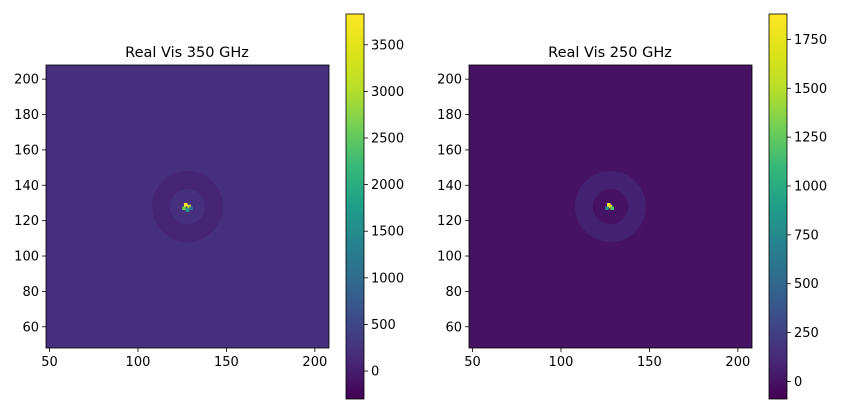  What do you see at coordinates (387, 185) in the screenshot?
I see `colorbar-tick-label: 2000` at bounding box center [387, 185].